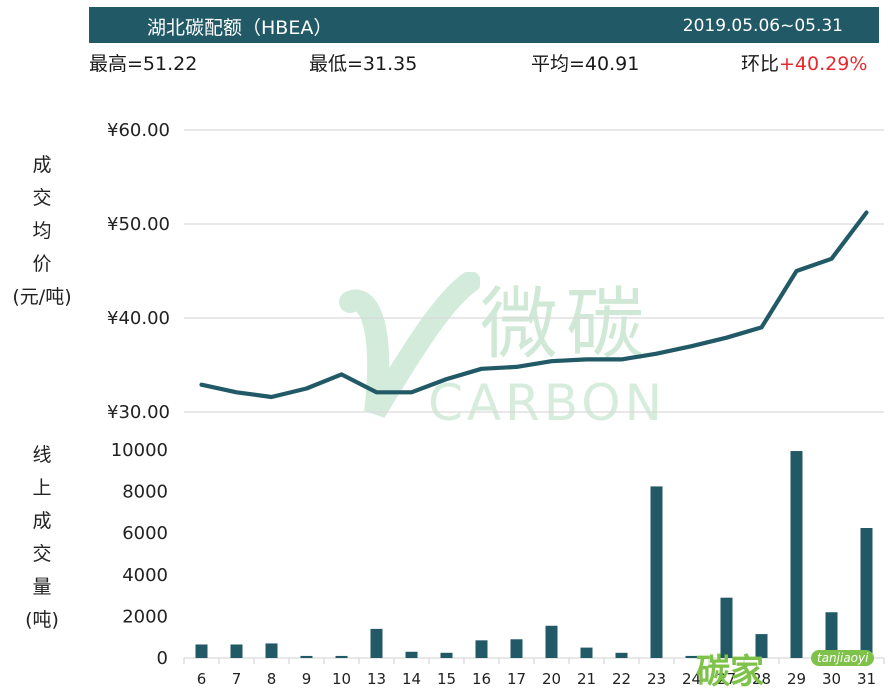 The width and height of the screenshot is (890, 697). I want to click on price-axis-label-char: 成, so click(42, 165).